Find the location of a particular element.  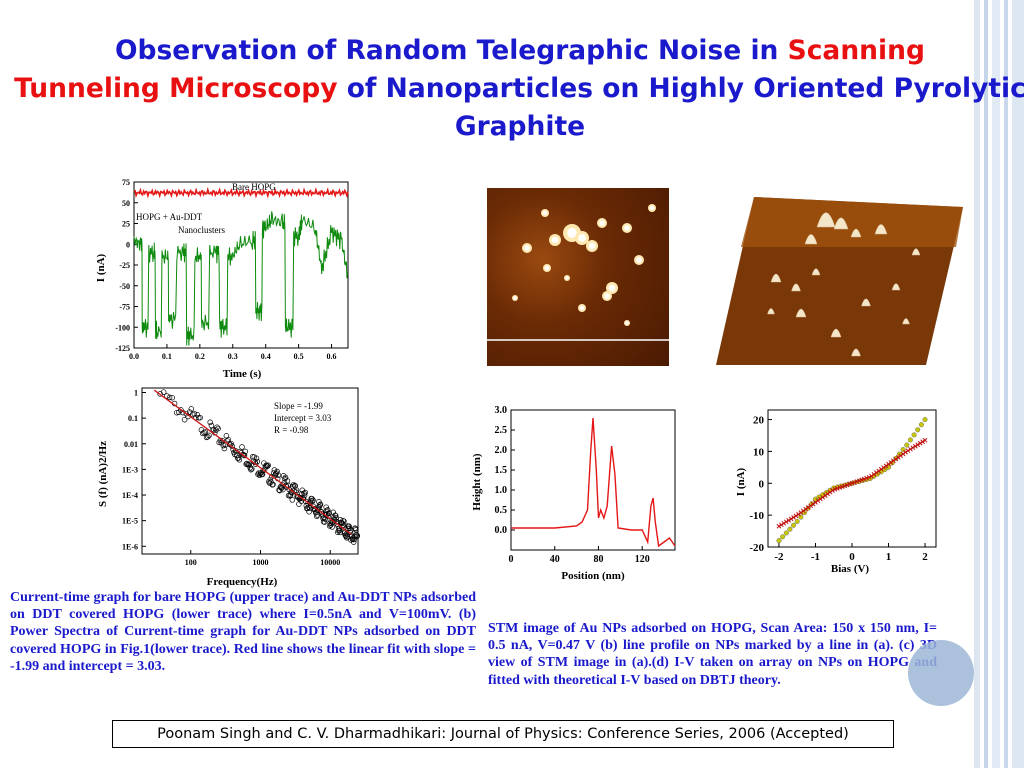

x-tick-label: -1 is located at coordinates (815, 557).